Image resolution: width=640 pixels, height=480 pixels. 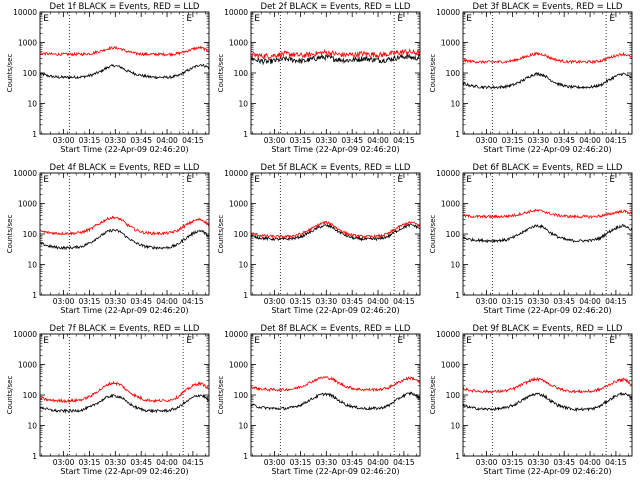 I want to click on panel-title: Det 9f BLACK = Events, RED = LLD, so click(x=548, y=329).